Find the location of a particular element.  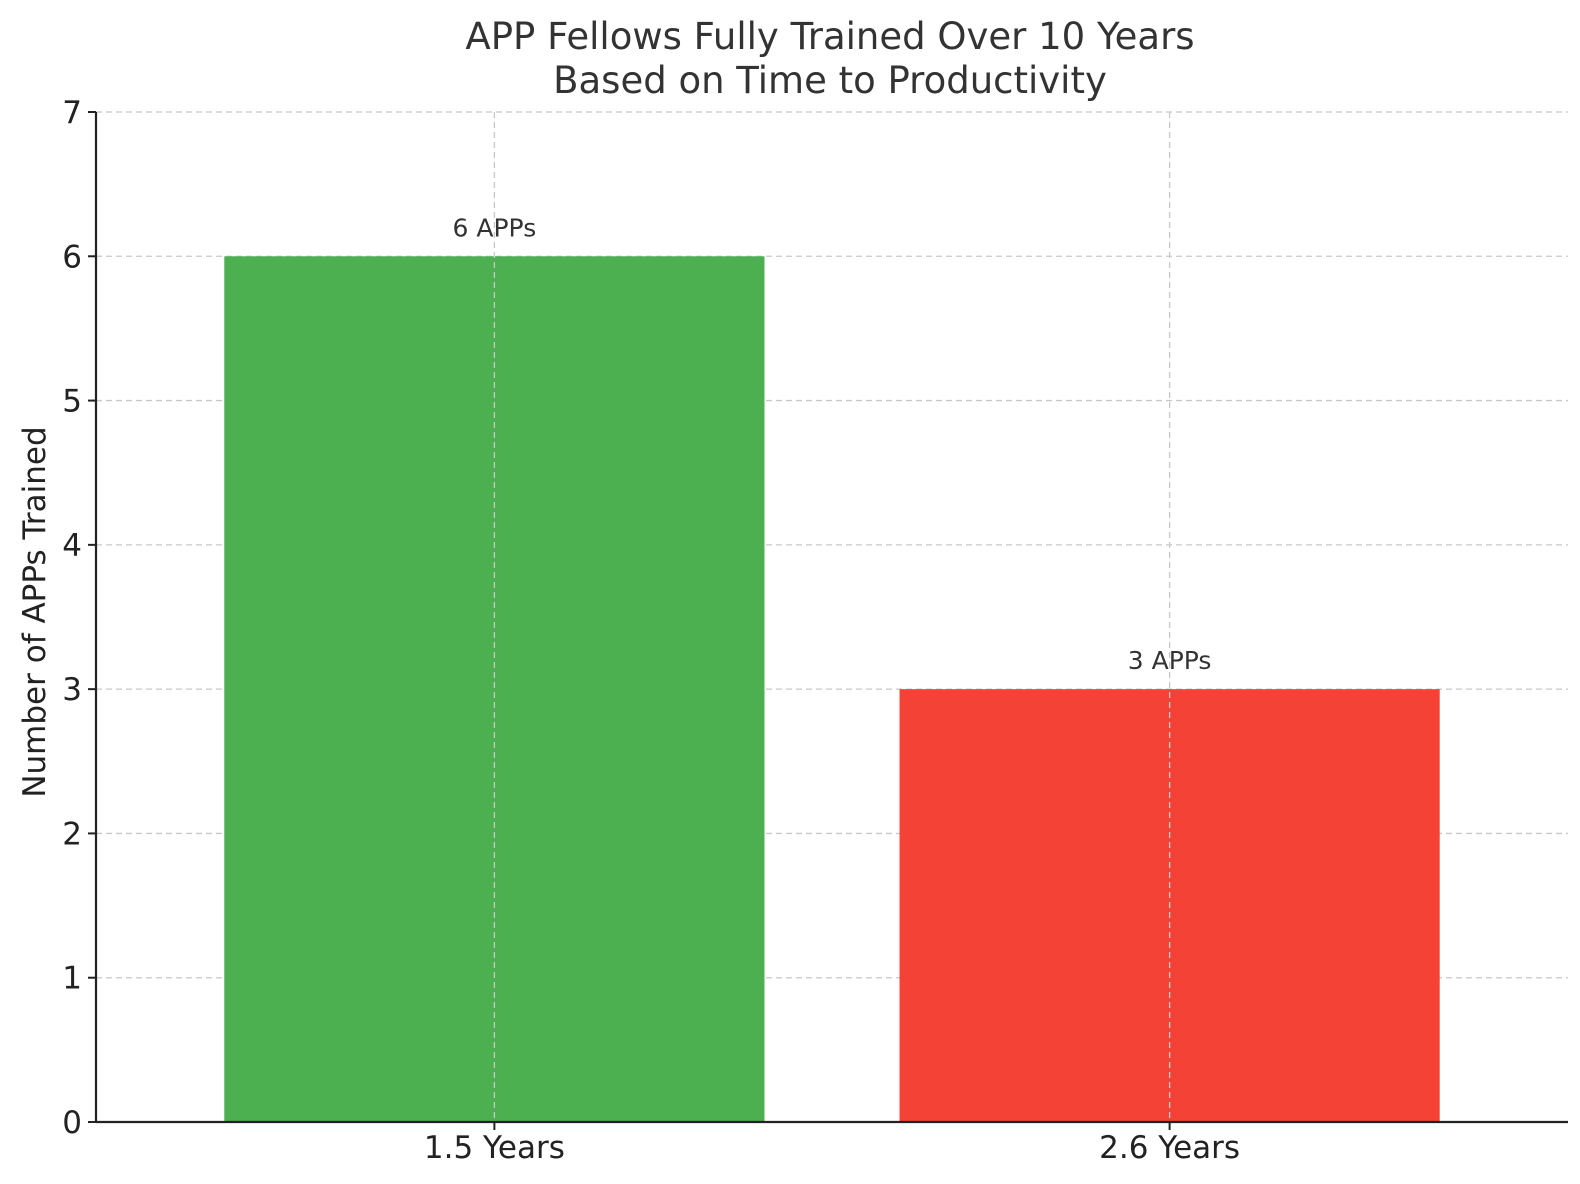

y-tick-label: 5 is located at coordinates (72, 402).